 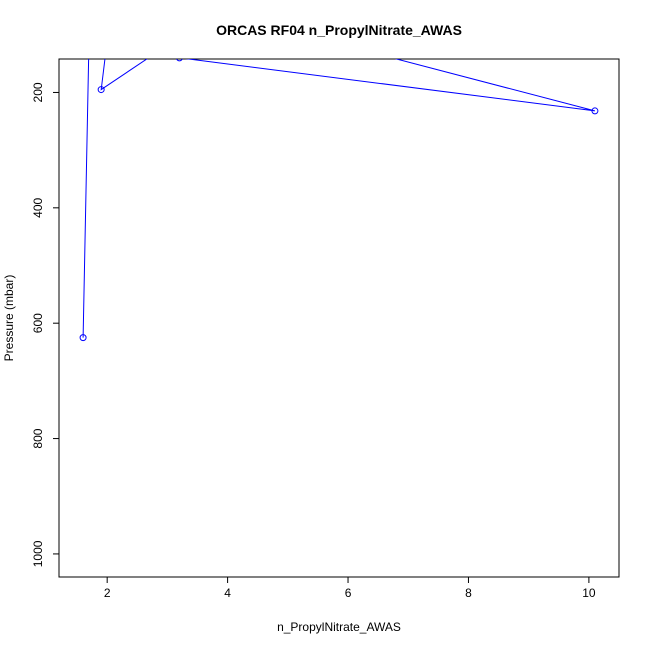 What do you see at coordinates (107, 593) in the screenshot?
I see `x-tick-label: 2` at bounding box center [107, 593].